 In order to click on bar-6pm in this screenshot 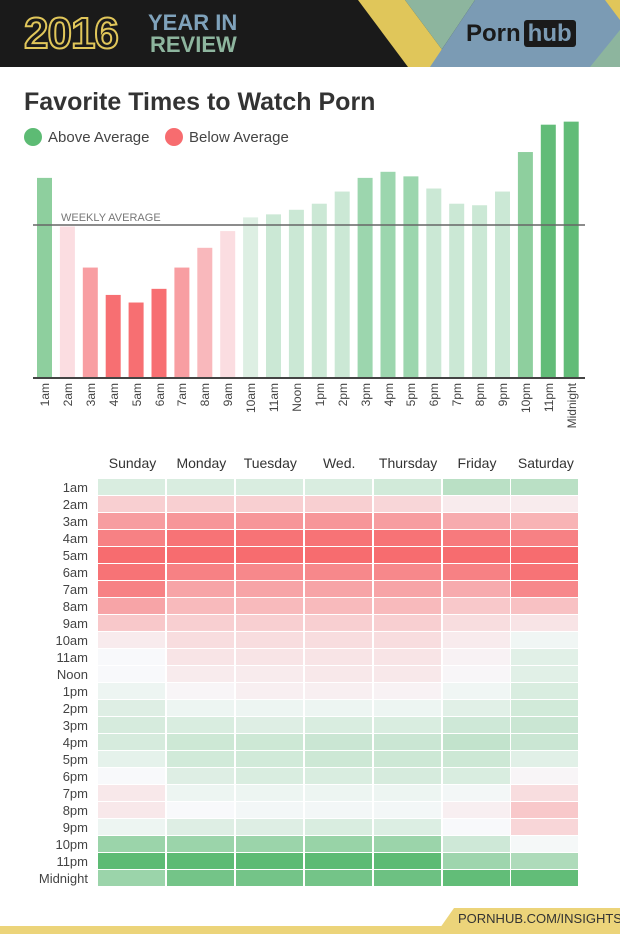, I will do `click(434, 282)`.